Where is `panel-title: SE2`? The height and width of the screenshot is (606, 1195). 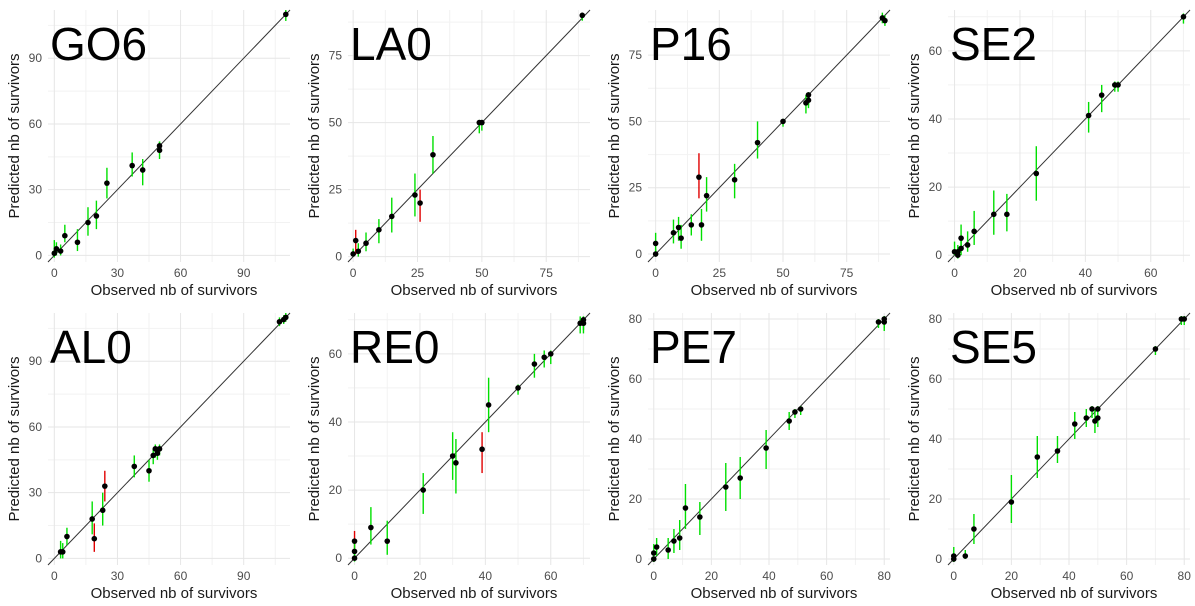 panel-title: SE2 is located at coordinates (993, 44).